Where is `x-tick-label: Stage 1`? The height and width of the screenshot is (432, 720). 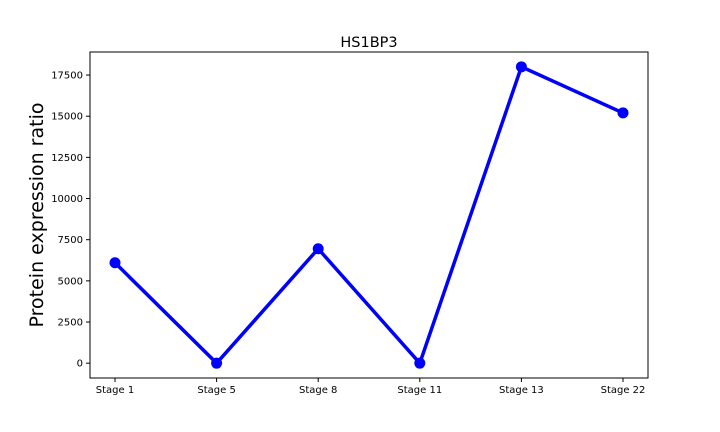 x-tick-label: Stage 1 is located at coordinates (115, 390).